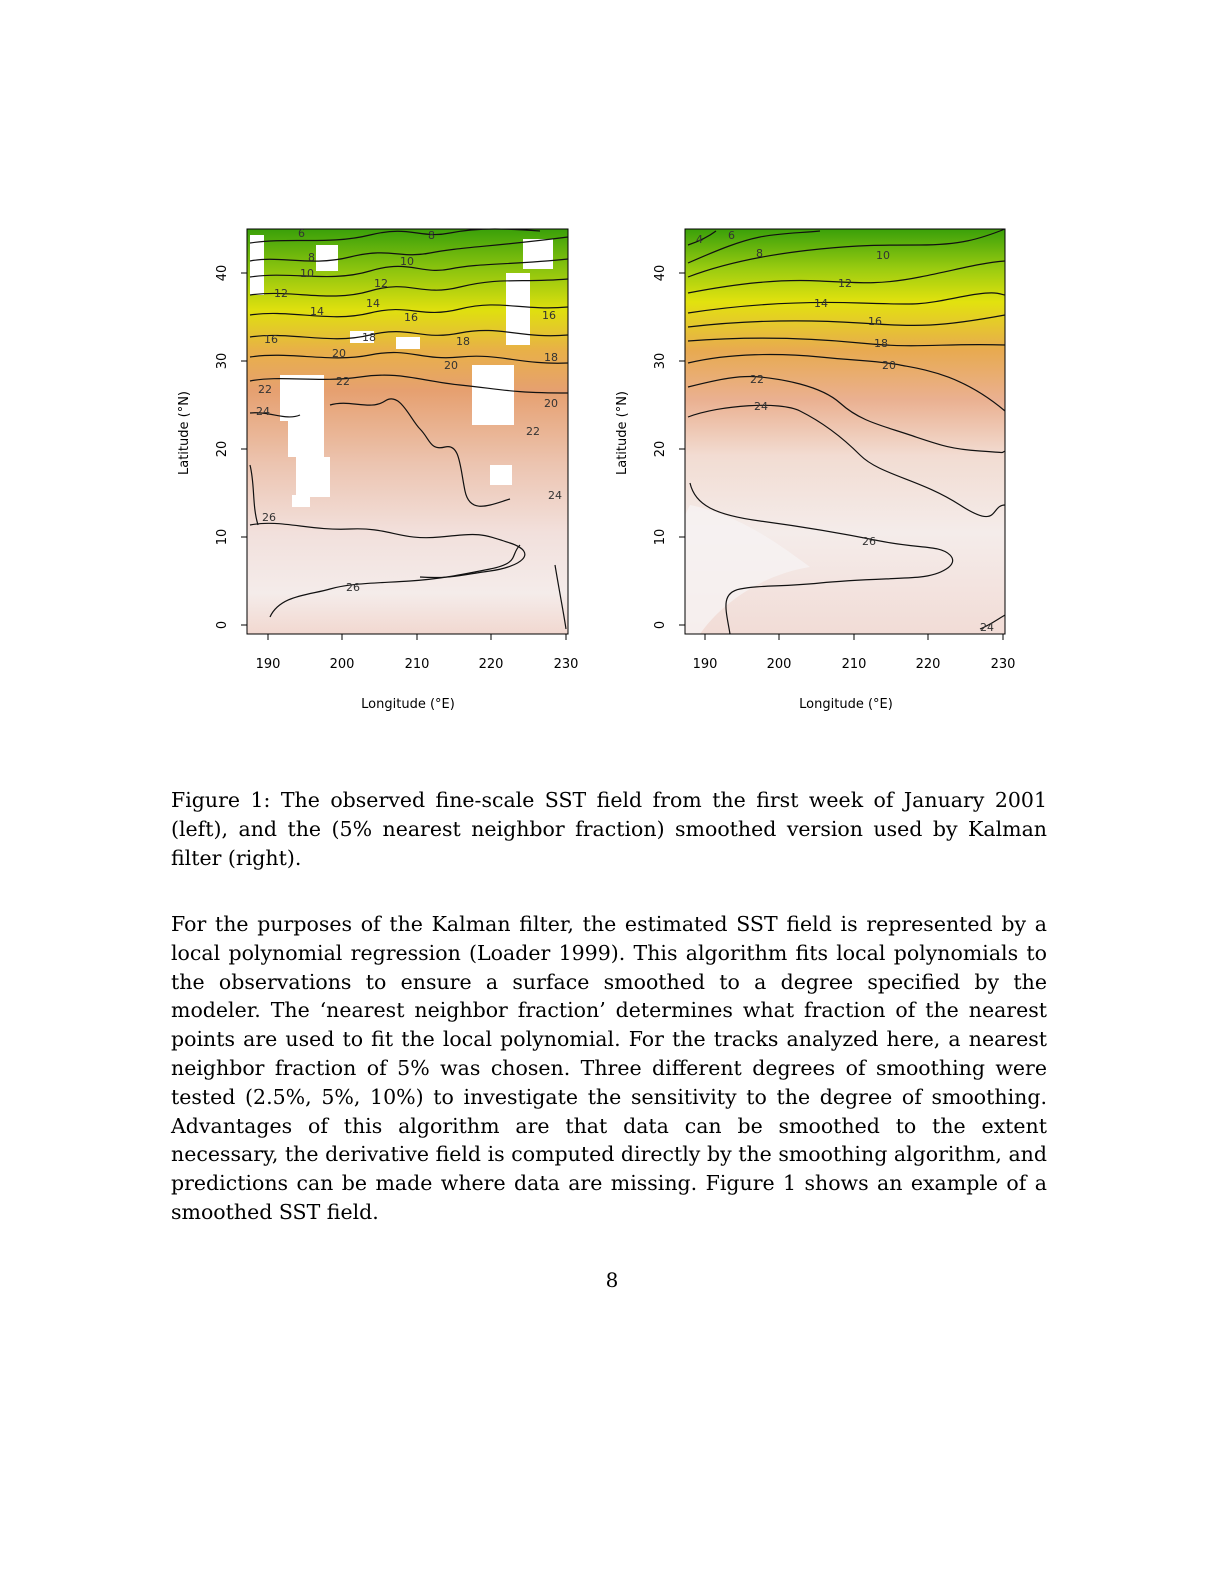 This screenshot has width=1224, height=1584. I want to click on contour-labels: 4 6 8 10 12 14 16 18 20 22 24 26 24, so click(845, 431).